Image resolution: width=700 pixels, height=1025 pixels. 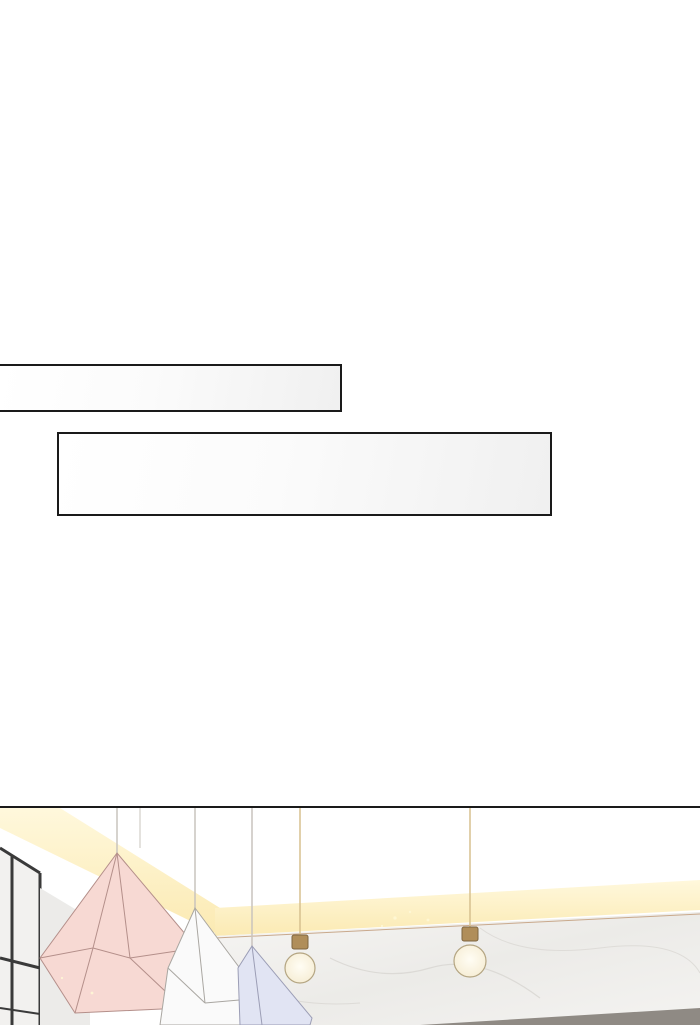 What do you see at coordinates (457, 908) in the screenshot?
I see `ceiling-beam` at bounding box center [457, 908].